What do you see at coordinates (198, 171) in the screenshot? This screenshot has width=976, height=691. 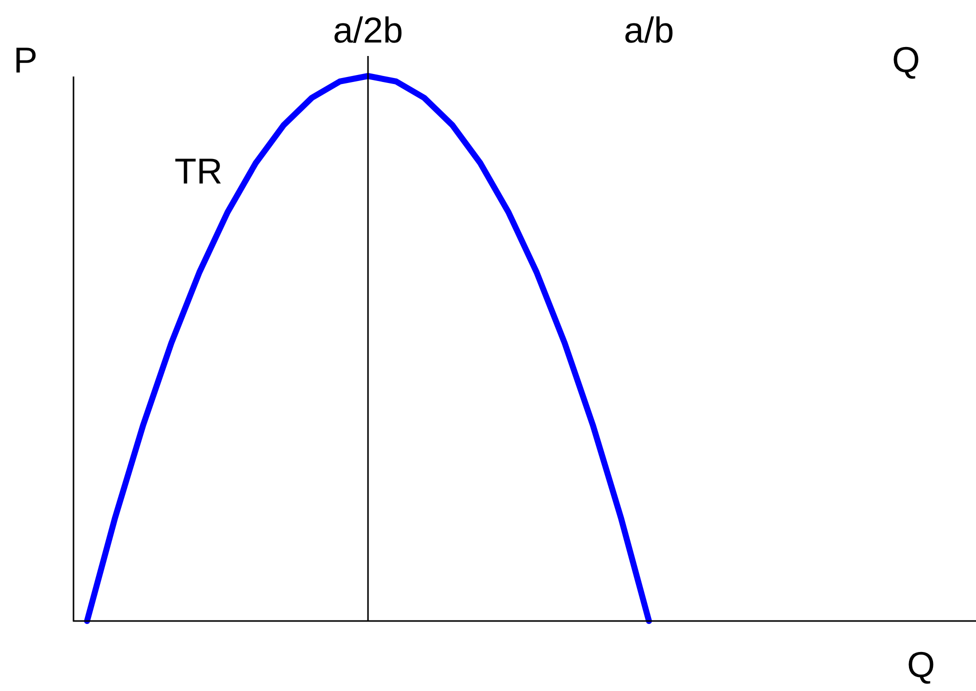 I see `series-label: TR` at bounding box center [198, 171].